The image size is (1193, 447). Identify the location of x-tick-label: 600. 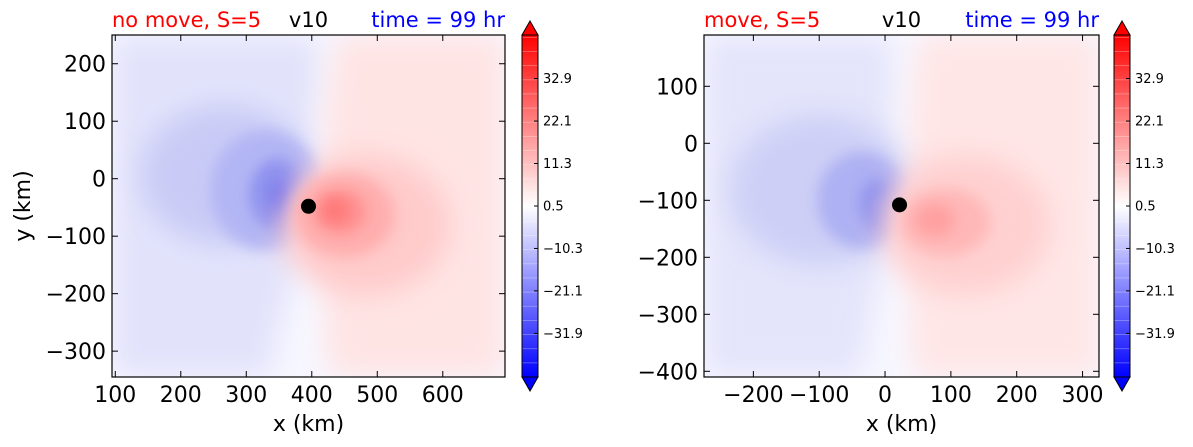
(443, 395).